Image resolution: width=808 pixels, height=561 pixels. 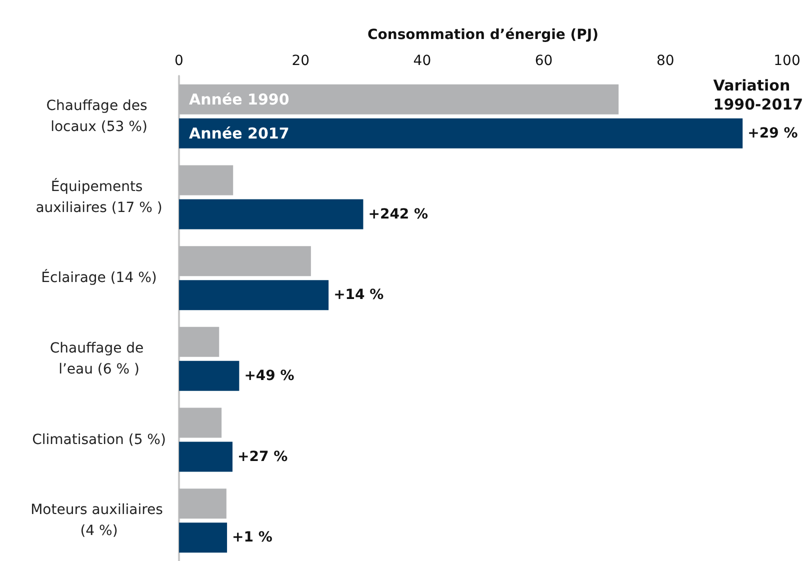 What do you see at coordinates (665, 61) in the screenshot?
I see `x-tick-label: 80` at bounding box center [665, 61].